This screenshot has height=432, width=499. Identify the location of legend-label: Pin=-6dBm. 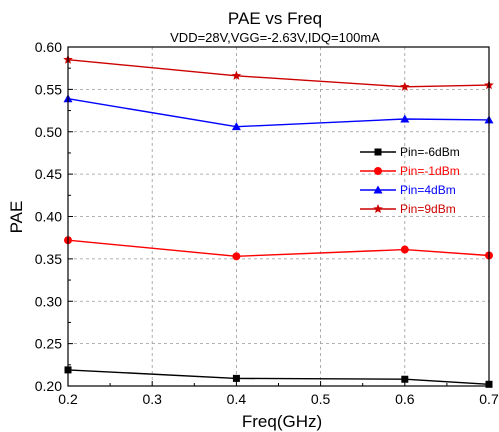
(430, 152).